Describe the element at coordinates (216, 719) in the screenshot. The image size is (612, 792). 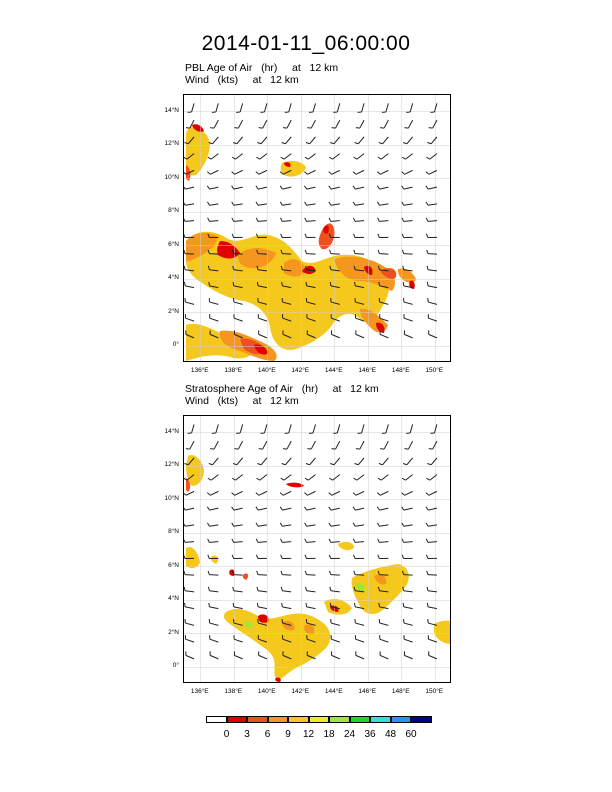
I see `legend-swatch` at that location.